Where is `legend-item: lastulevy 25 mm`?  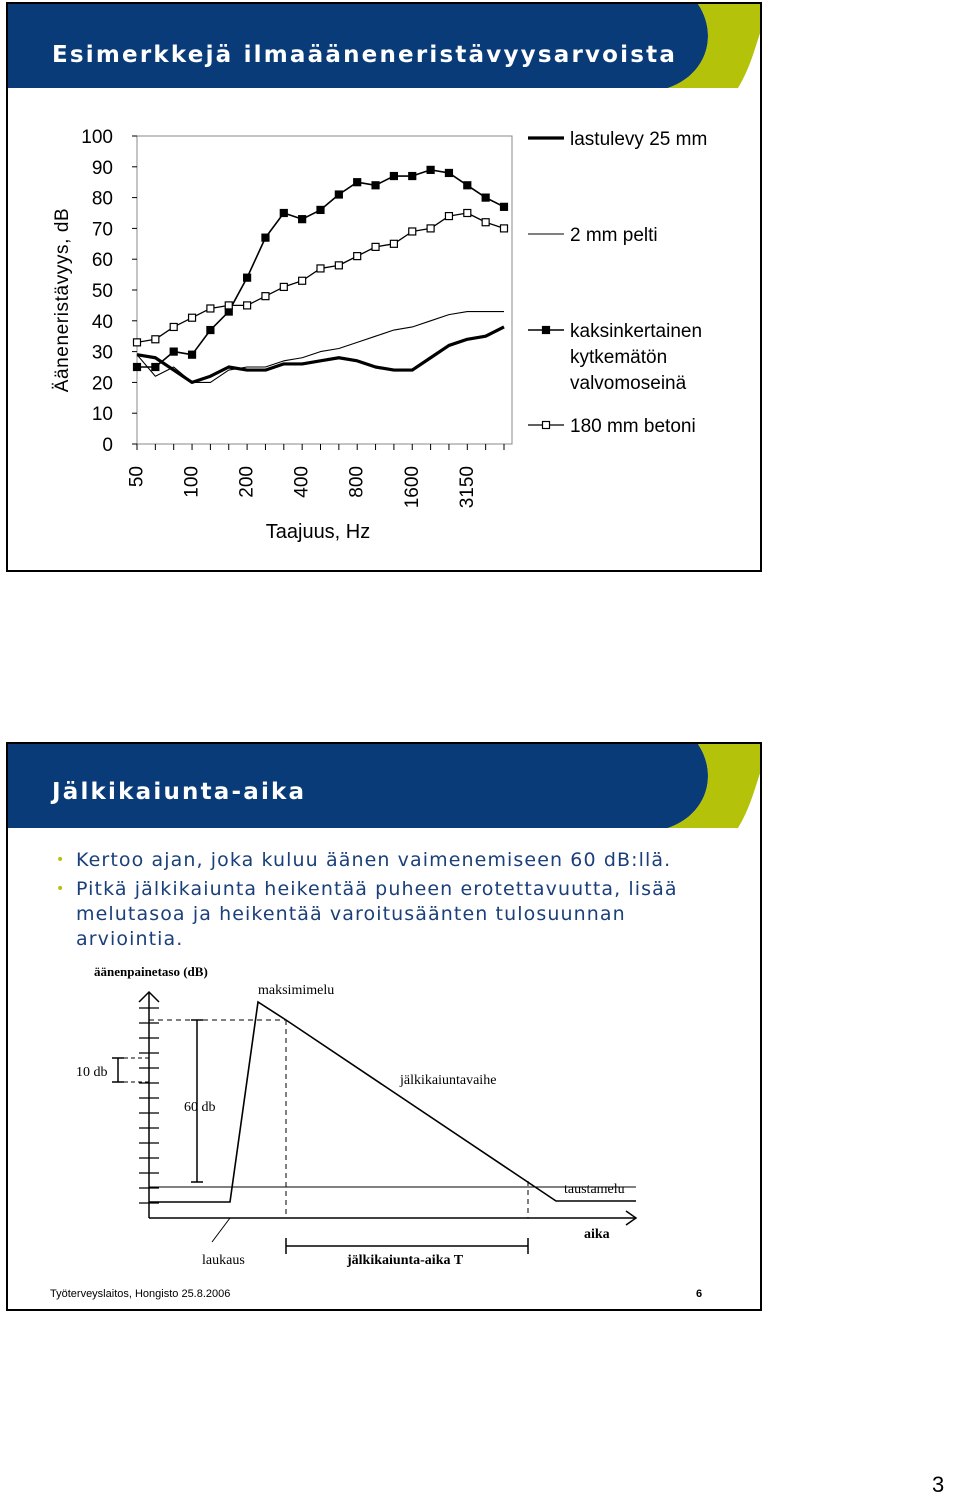 legend-item: lastulevy 25 mm is located at coordinates (617, 139).